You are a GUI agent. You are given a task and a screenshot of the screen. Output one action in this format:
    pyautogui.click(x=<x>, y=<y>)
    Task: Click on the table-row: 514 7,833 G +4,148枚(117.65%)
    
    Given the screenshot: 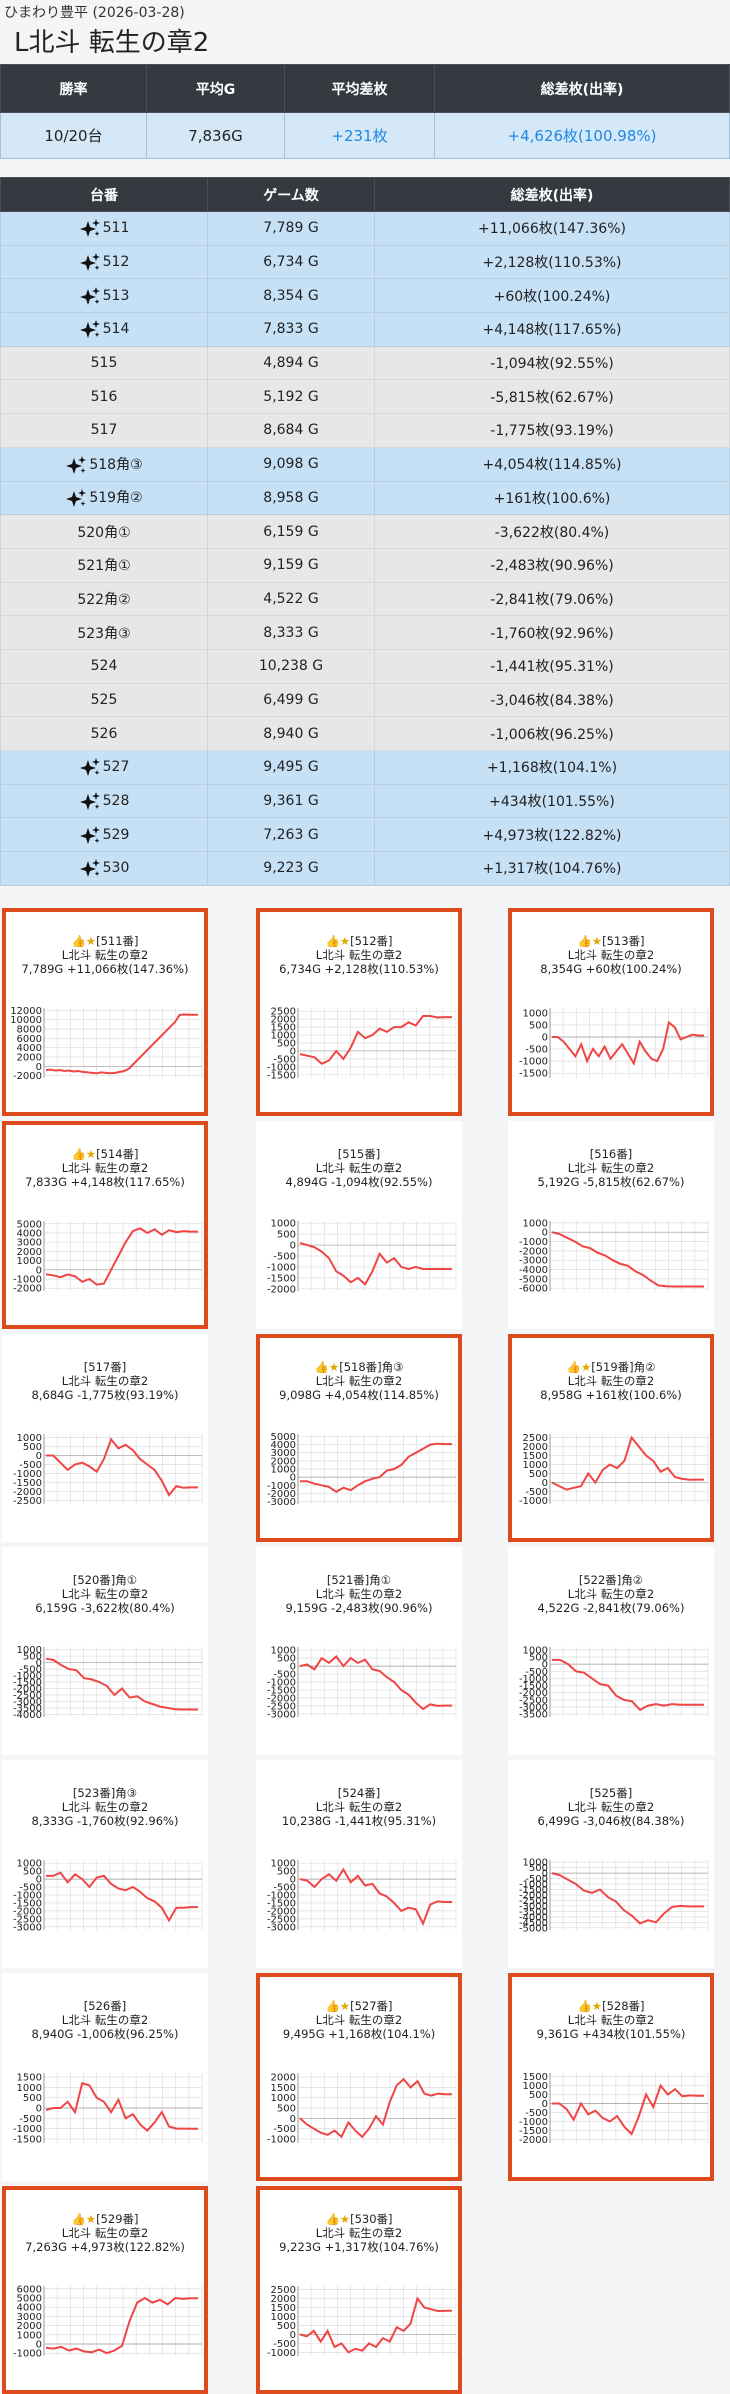 What is the action you would take?
    pyautogui.click(x=365, y=329)
    